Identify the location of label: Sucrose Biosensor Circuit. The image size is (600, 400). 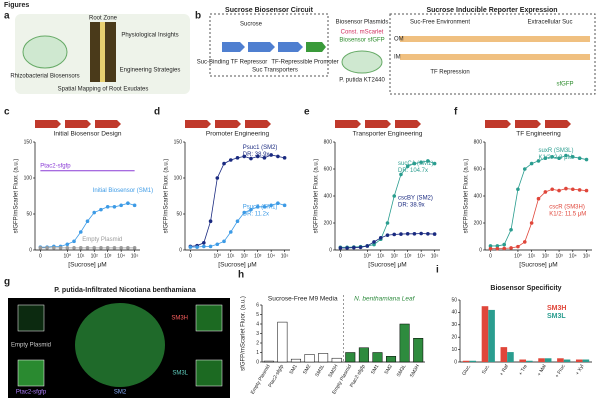
(269, 10).